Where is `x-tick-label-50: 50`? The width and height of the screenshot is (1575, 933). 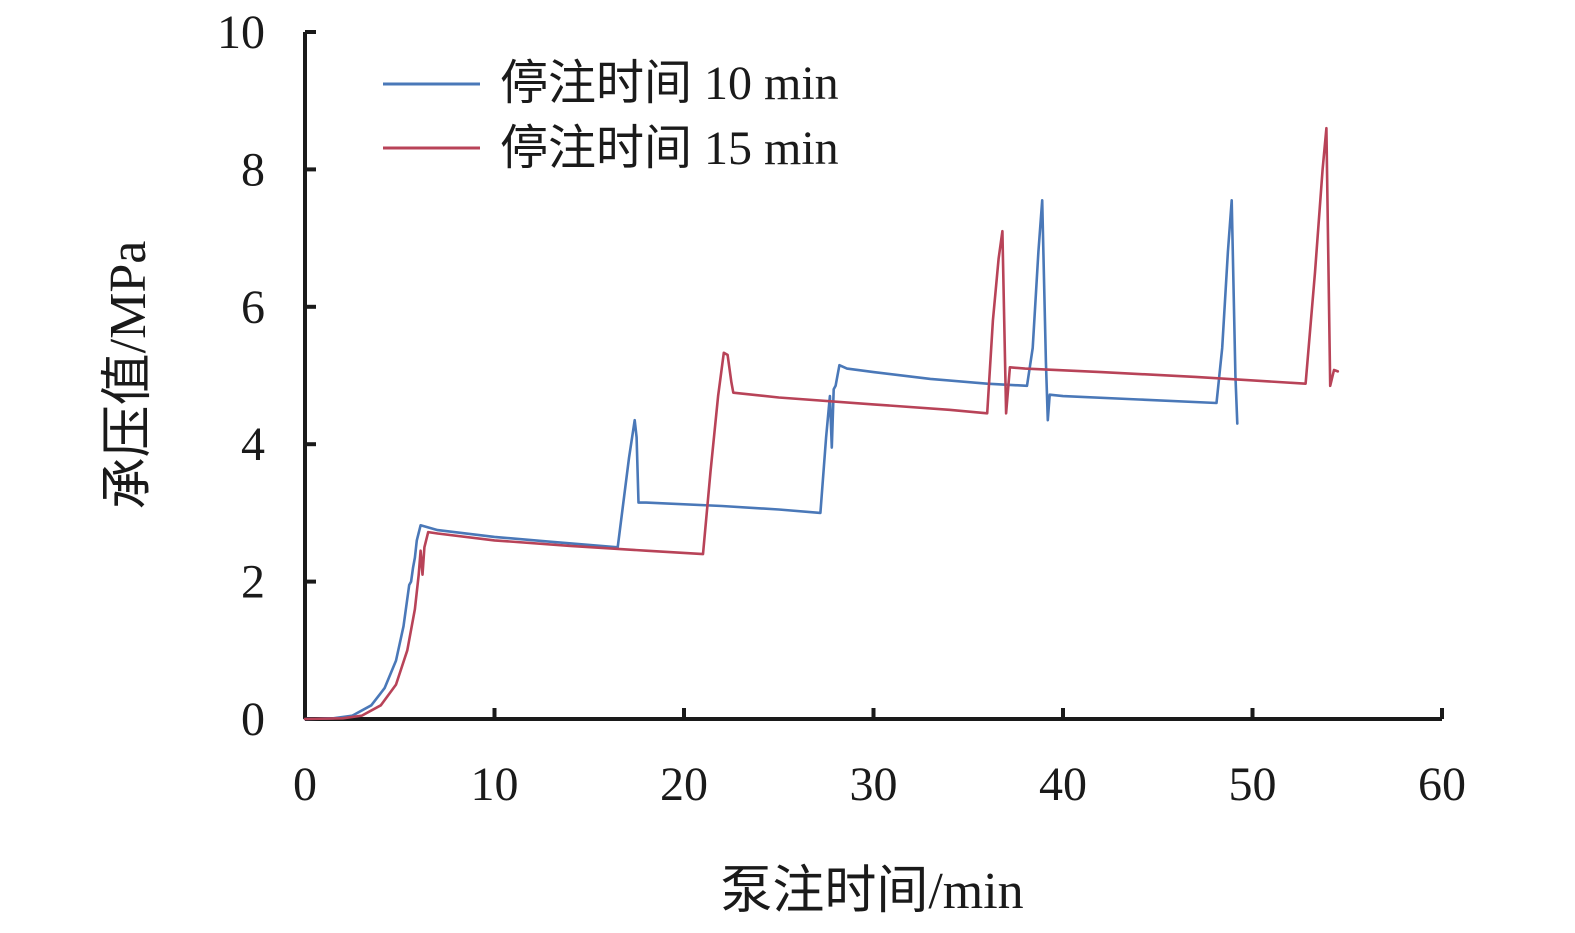
x-tick-label-50: 50 is located at coordinates (1253, 784).